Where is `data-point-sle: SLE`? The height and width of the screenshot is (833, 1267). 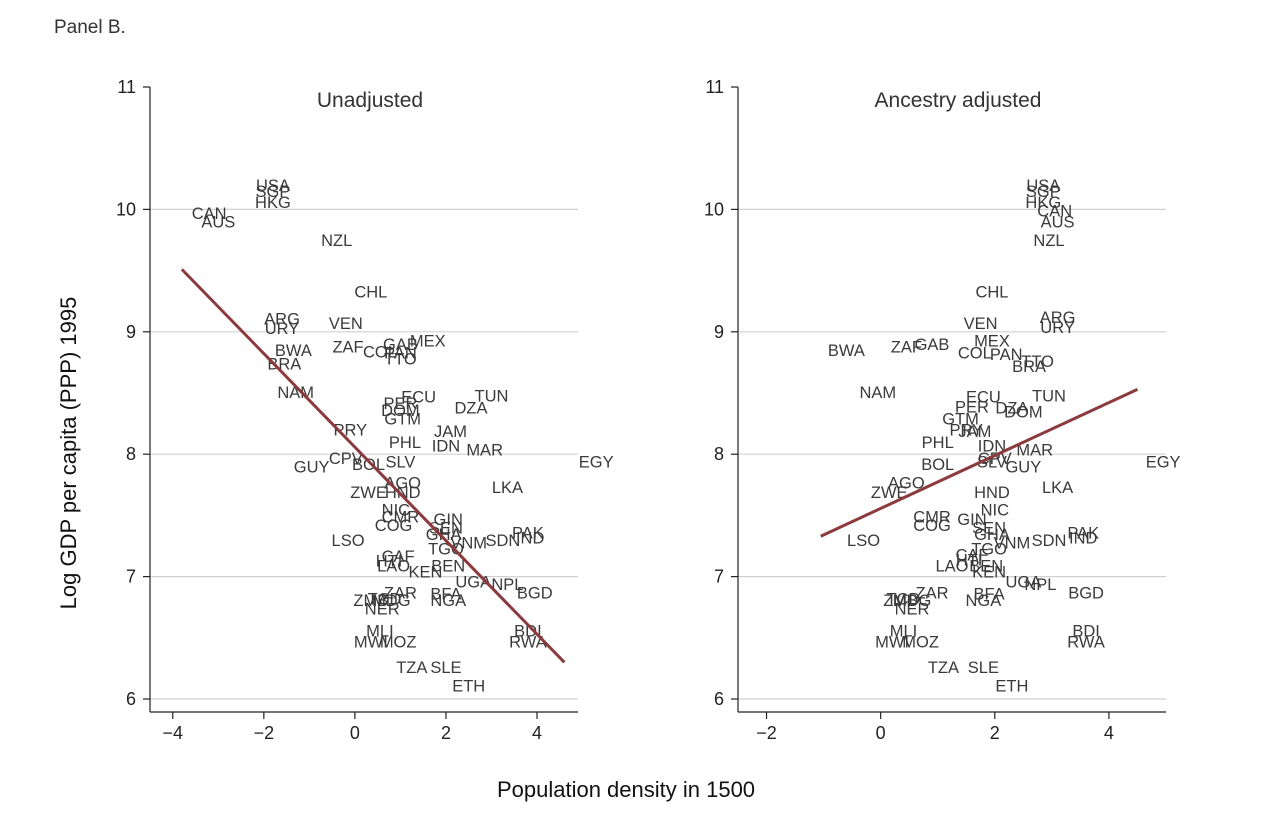
data-point-sle: SLE is located at coordinates (983, 668).